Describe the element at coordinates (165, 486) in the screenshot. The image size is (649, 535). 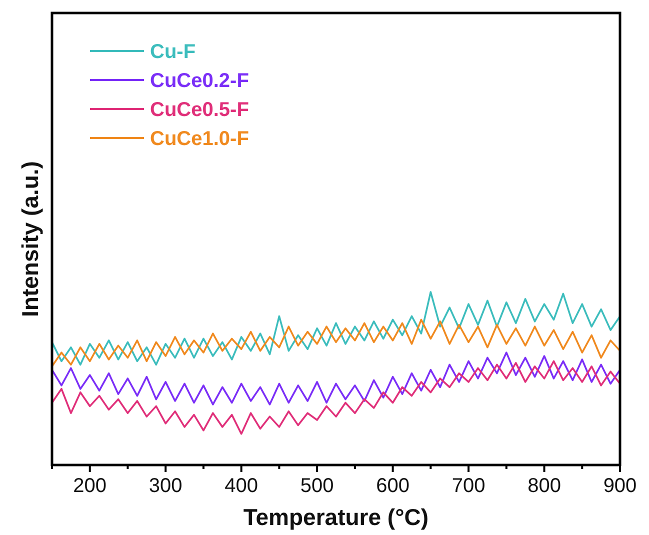
I see `x-tick-label: 300` at that location.